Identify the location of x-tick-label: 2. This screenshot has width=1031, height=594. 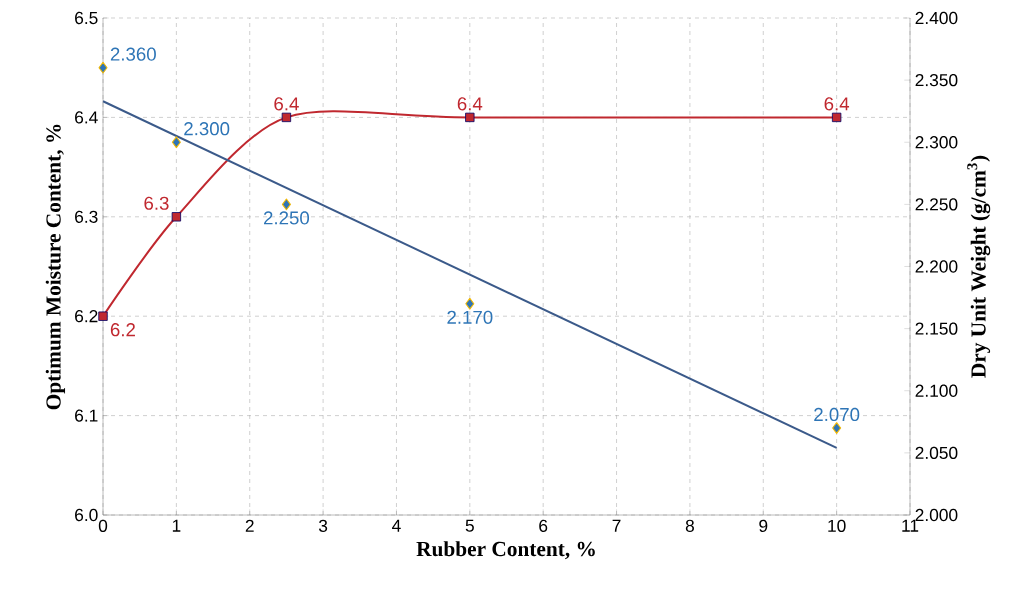
(249, 525).